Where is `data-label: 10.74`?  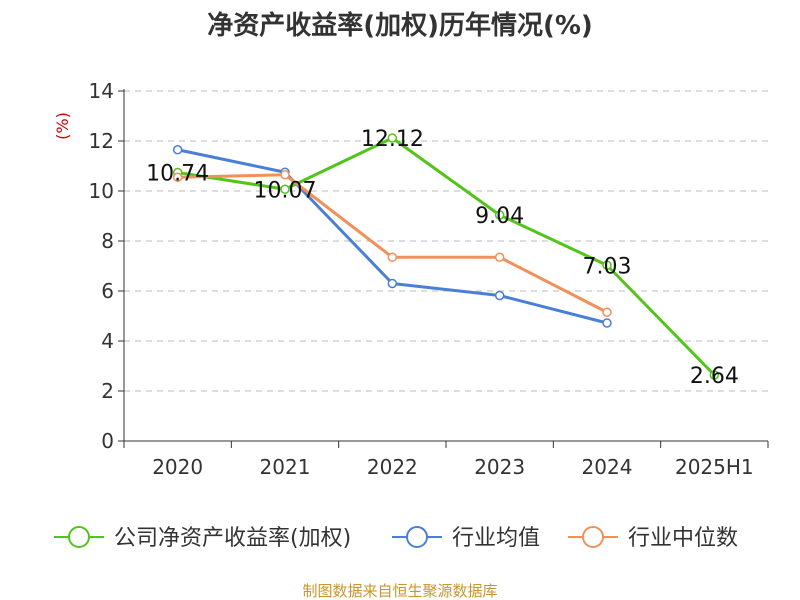 data-label: 10.74 is located at coordinates (177, 174).